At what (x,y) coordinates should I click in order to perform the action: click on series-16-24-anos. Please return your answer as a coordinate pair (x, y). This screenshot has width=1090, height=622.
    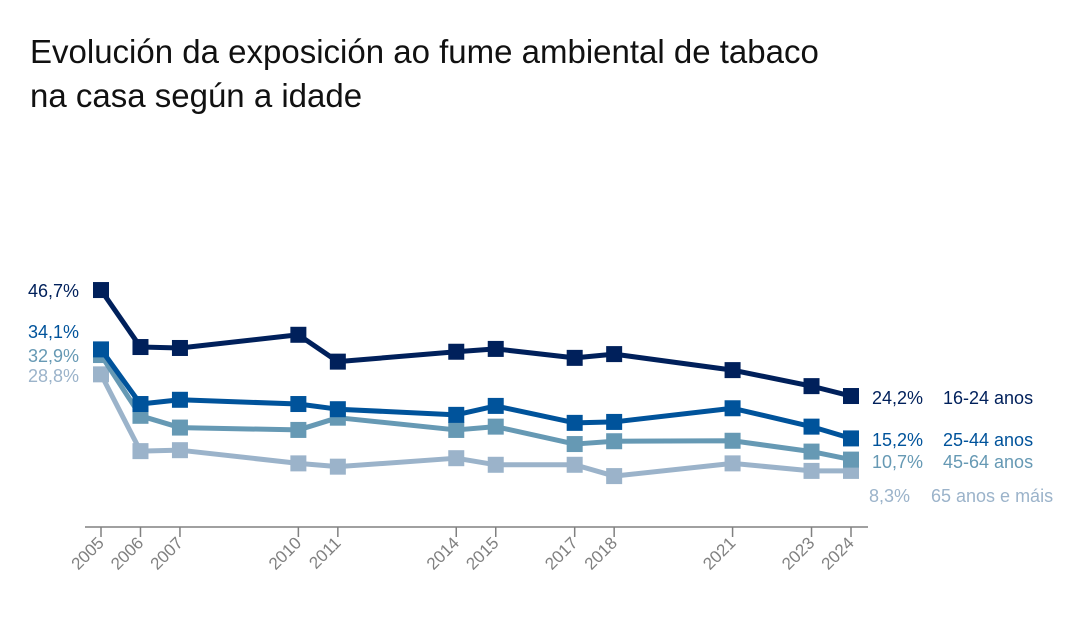
    Looking at the image, I should click on (476, 343).